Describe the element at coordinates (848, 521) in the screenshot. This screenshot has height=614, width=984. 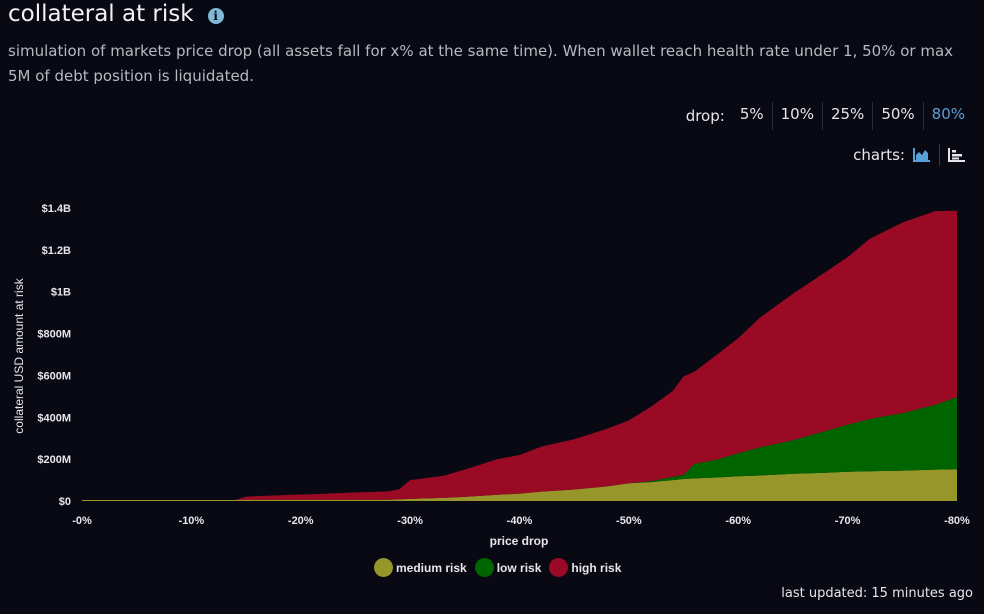
I see `x-tick-label: -70%` at that location.